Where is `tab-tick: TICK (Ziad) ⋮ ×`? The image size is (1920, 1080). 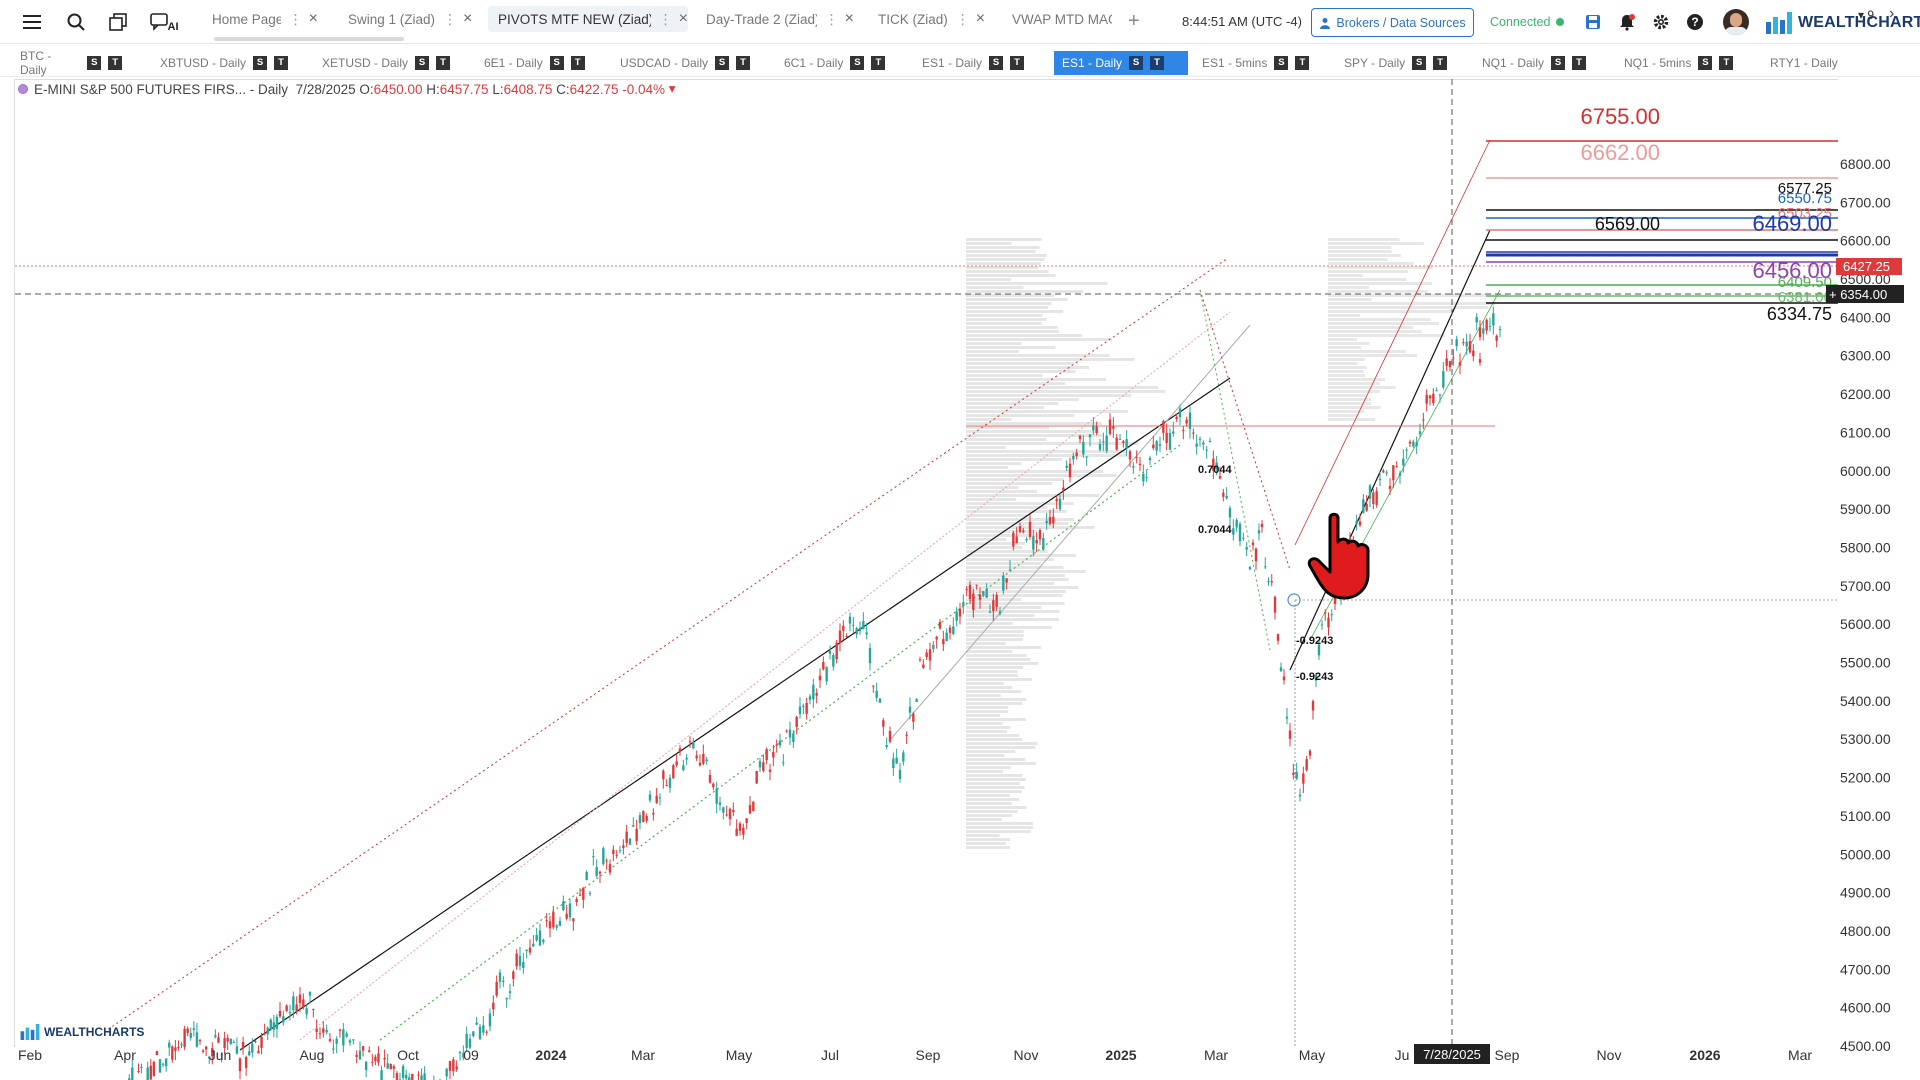
tab-tick: TICK (Ziad) ⋮ × is located at coordinates (930, 19).